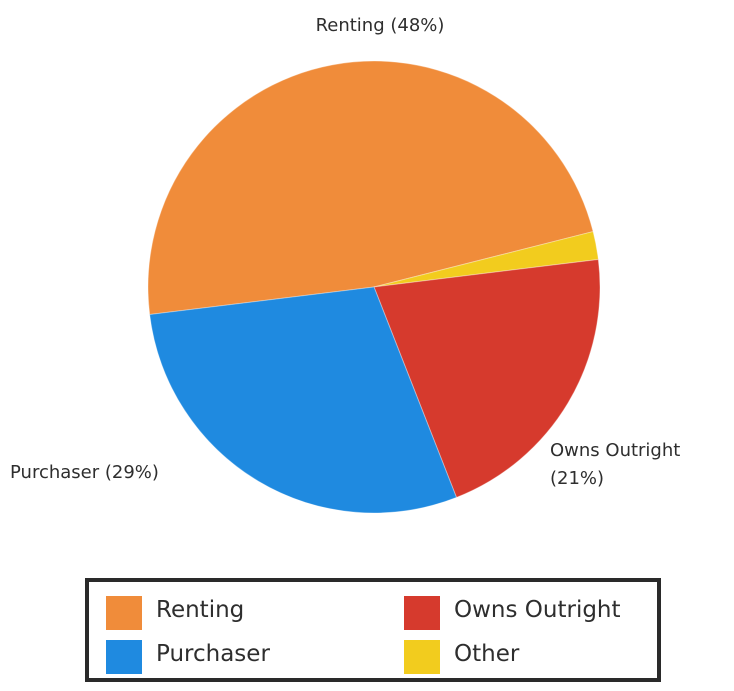 This screenshot has height=691, width=734. What do you see at coordinates (380, 25) in the screenshot?
I see `slice-label-renting: Renting (48%)` at bounding box center [380, 25].